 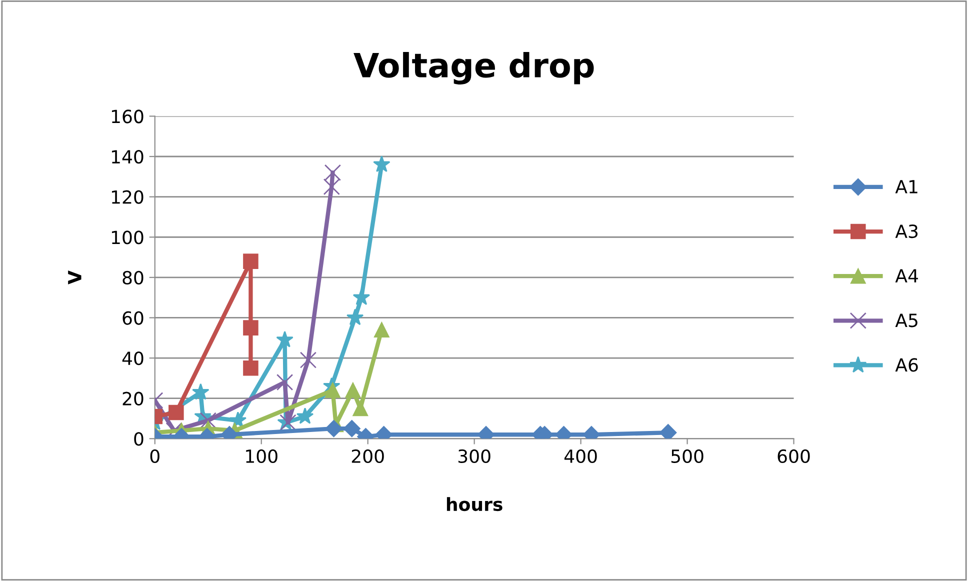 What do you see at coordinates (474, 456) in the screenshot?
I see `x-tick-label: 300` at bounding box center [474, 456].